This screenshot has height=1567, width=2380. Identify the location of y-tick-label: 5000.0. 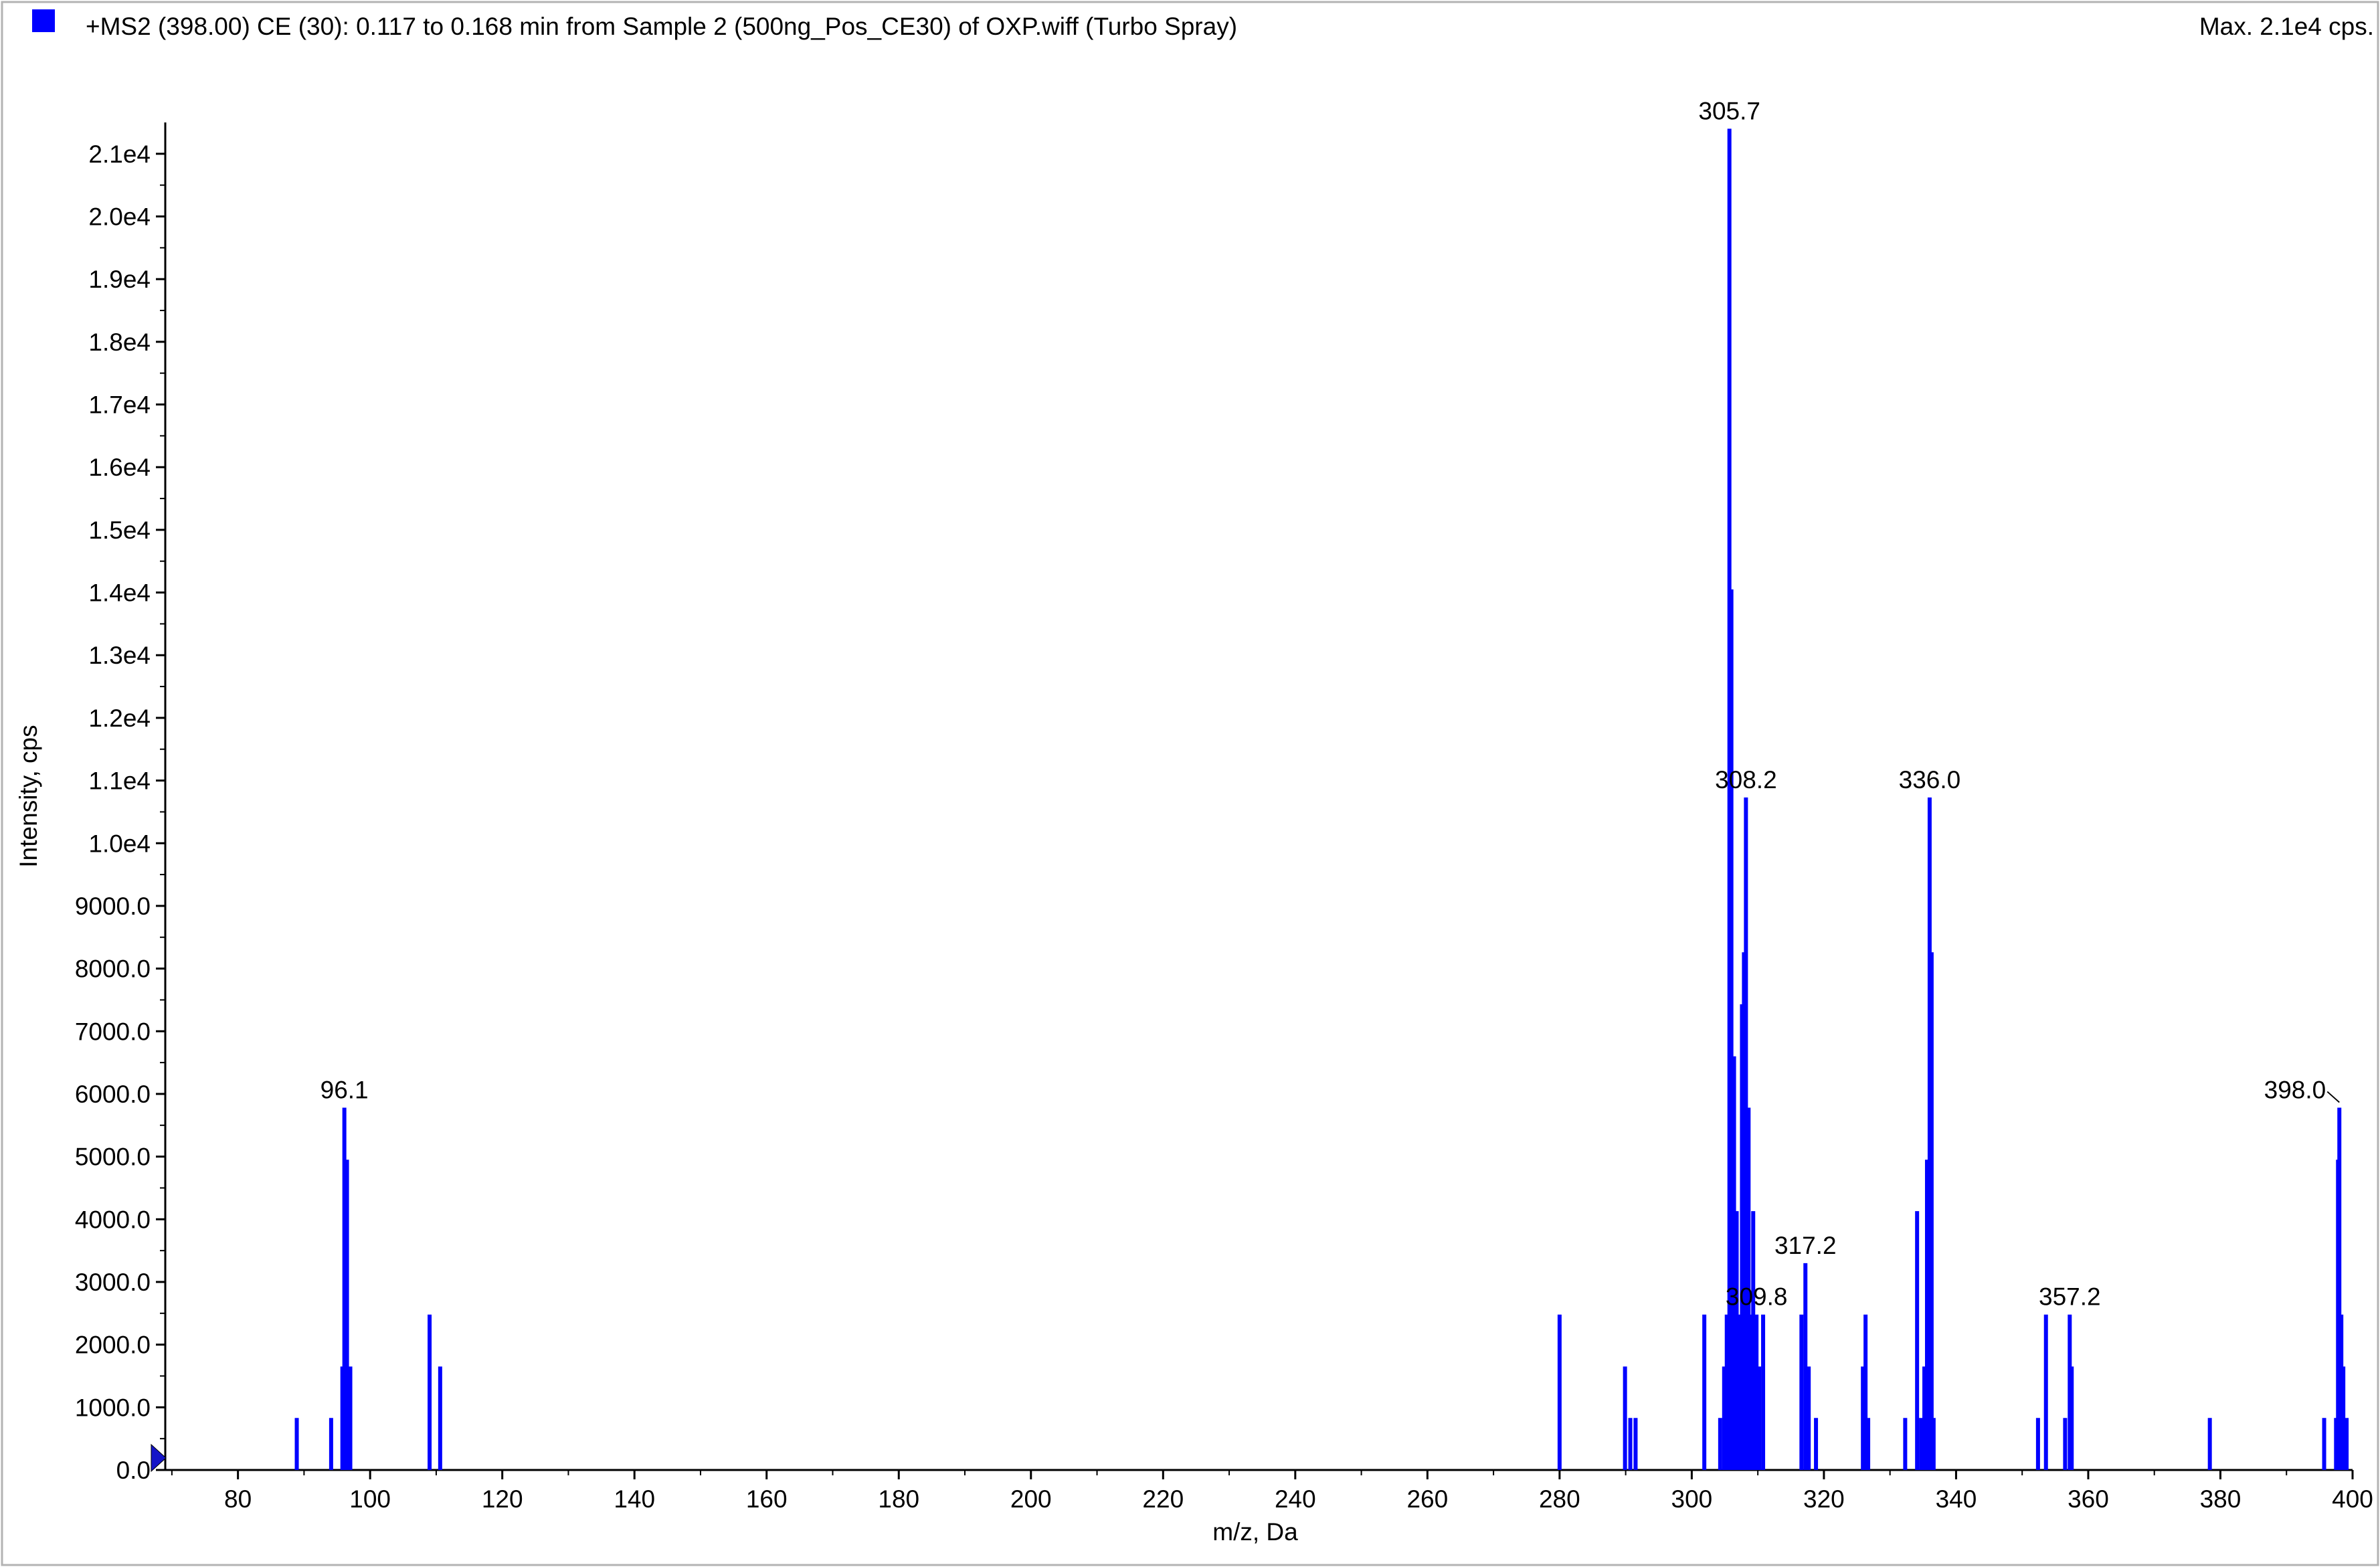
(113, 1157).